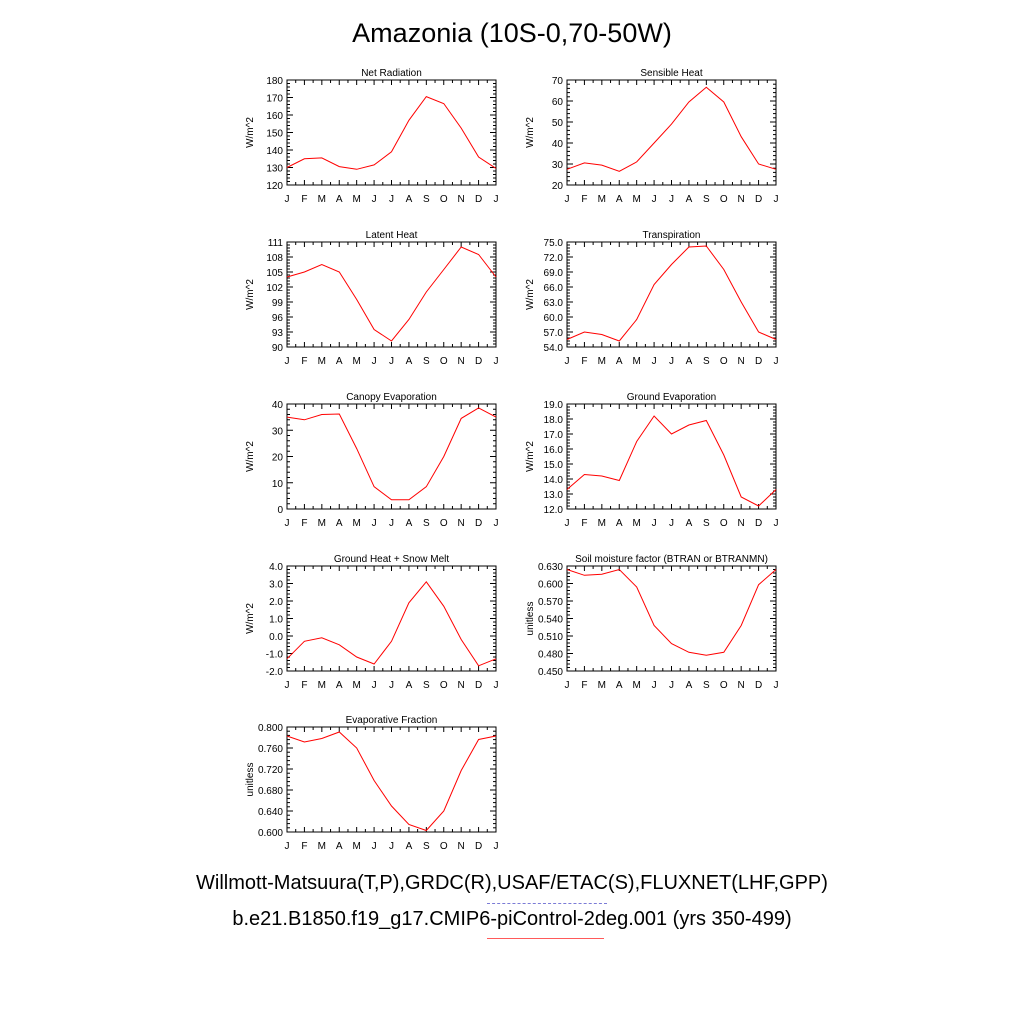  Describe the element at coordinates (554, 318) in the screenshot. I see `y-tick-label: 60.0` at that location.